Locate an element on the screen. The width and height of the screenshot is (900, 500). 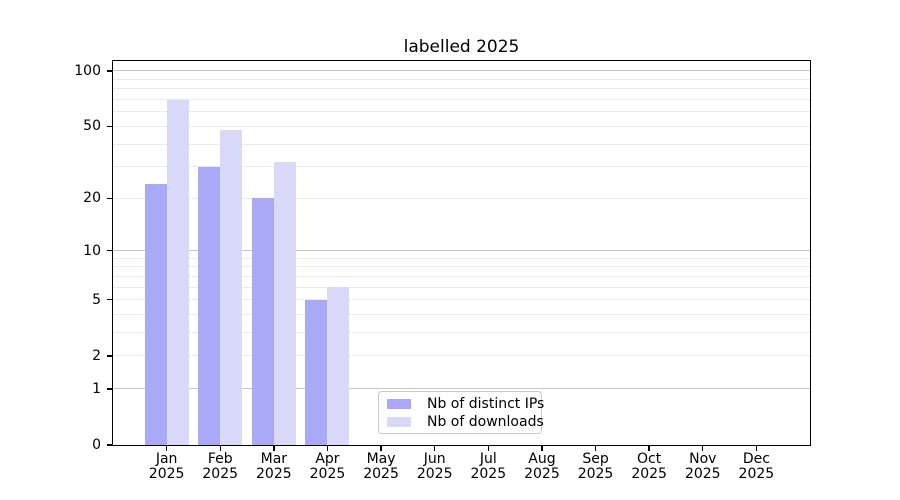
legend-label-distinct-ips: Nb of distinct IPs is located at coordinates (486, 403).